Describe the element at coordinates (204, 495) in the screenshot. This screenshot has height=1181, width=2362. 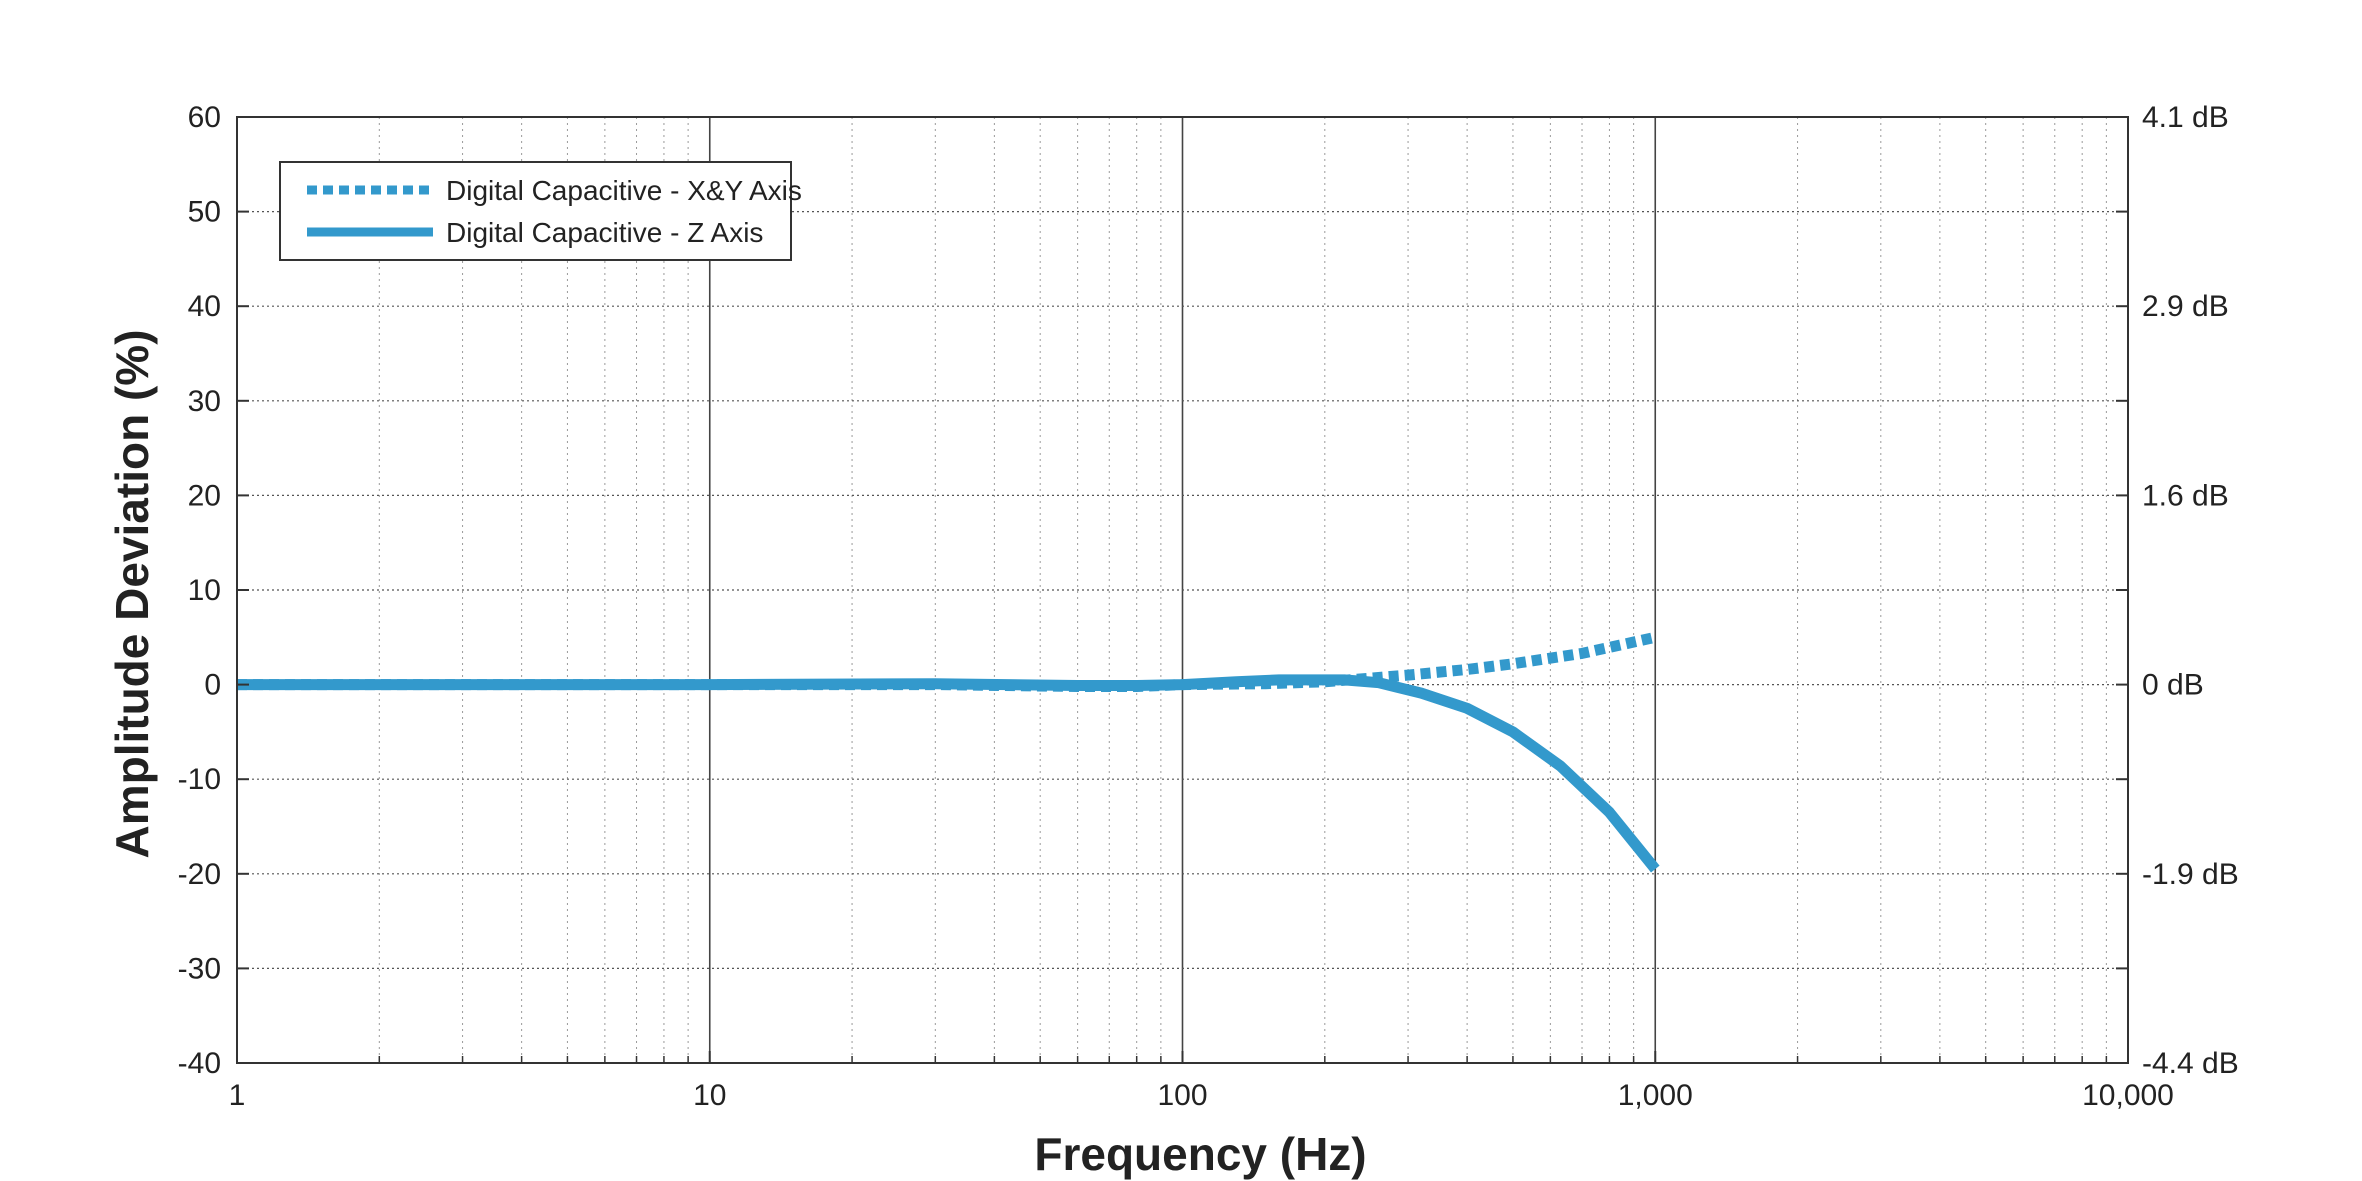
I see `y-tick-label: 20` at that location.